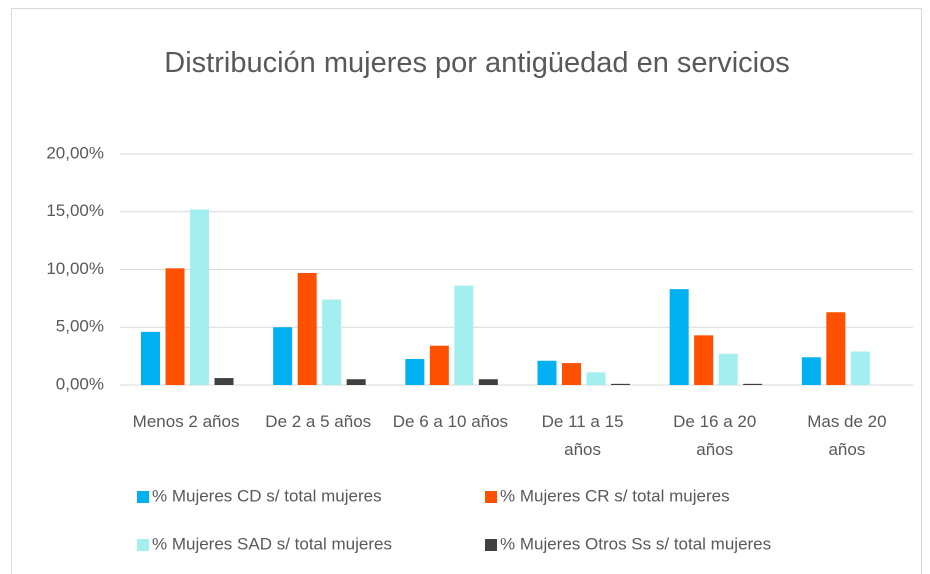 Image resolution: width=930 pixels, height=574 pixels. What do you see at coordinates (715, 435) in the screenshot?
I see `x-tick-label: De 16 a 20 años` at bounding box center [715, 435].